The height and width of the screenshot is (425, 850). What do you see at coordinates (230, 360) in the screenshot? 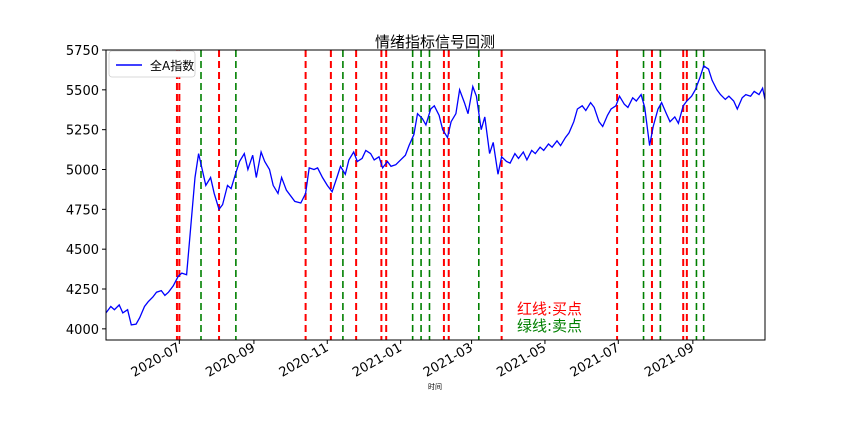
I see `x-tick-label: 2020-09` at bounding box center [230, 360].